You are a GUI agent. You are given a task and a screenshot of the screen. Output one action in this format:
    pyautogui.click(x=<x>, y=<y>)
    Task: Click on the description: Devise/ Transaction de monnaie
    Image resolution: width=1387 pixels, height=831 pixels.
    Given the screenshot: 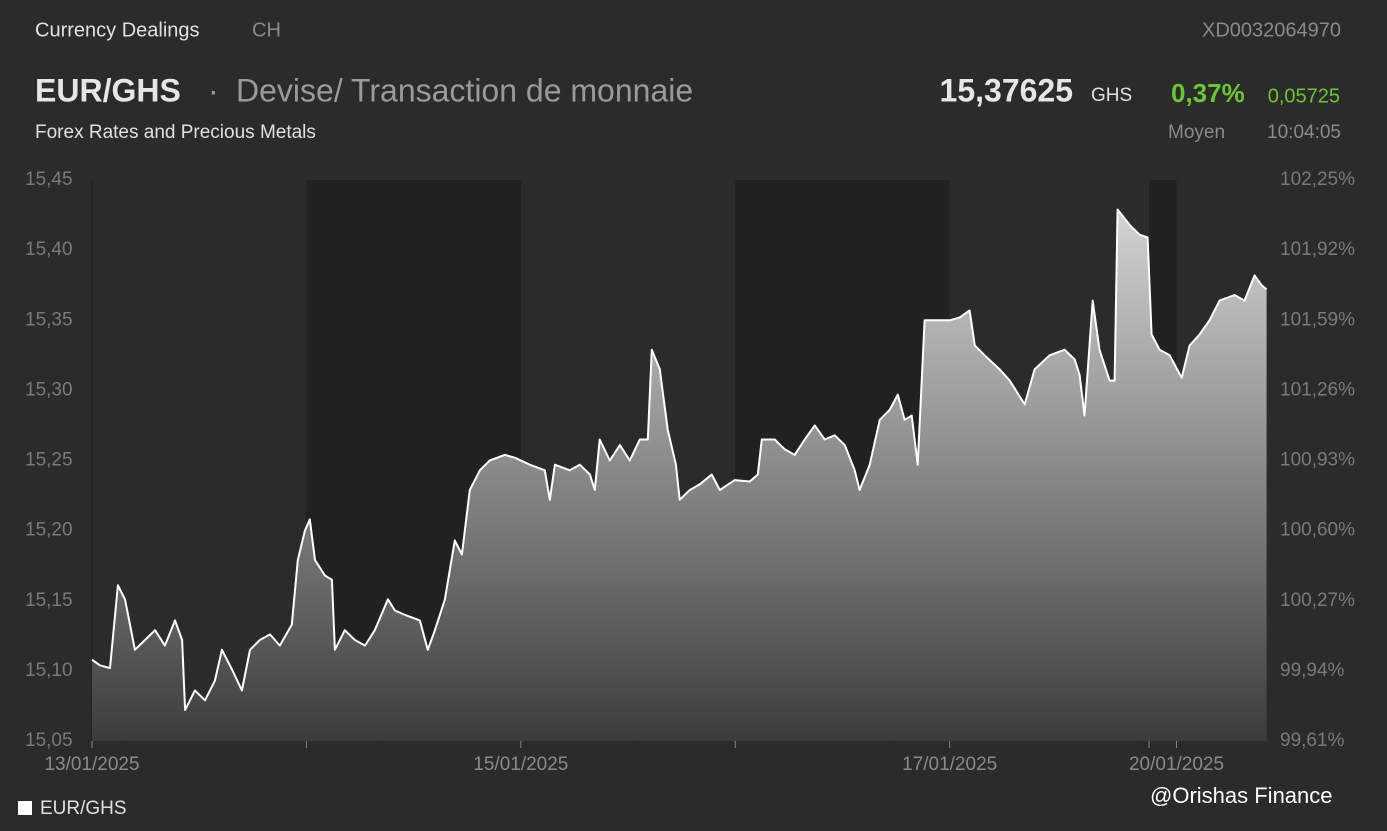 What is the action you would take?
    pyautogui.click(x=464, y=90)
    